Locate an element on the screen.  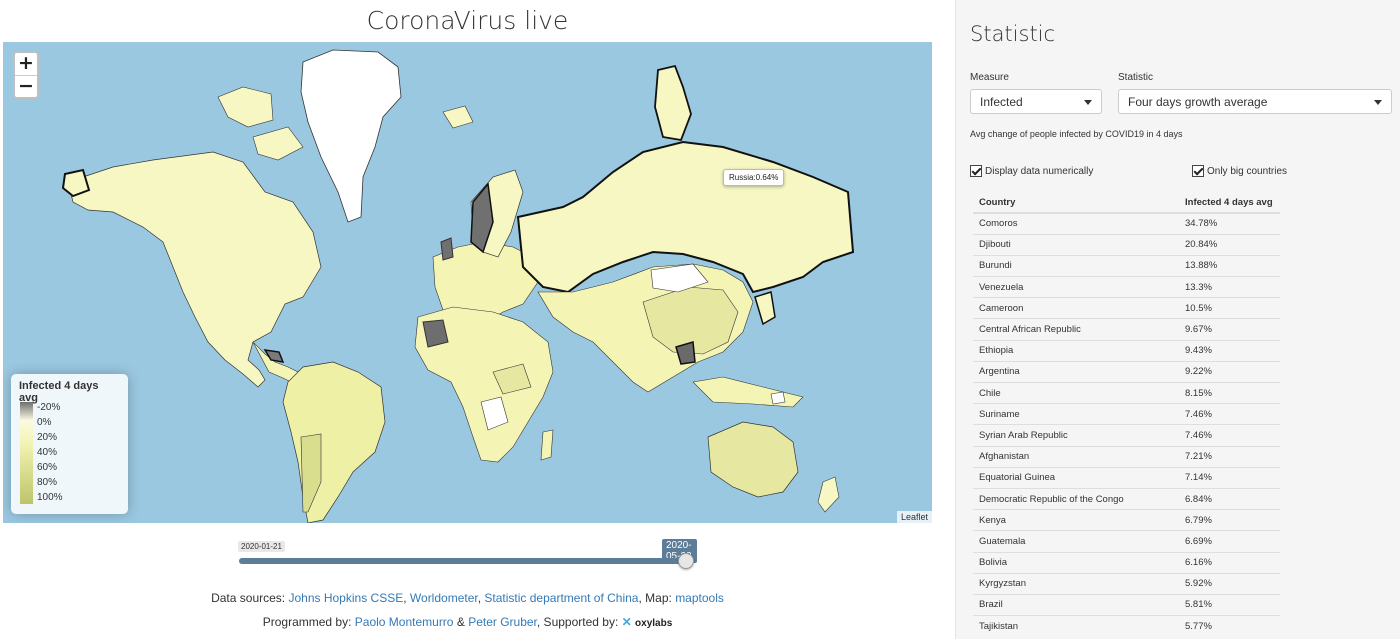
legend-label: -20% is located at coordinates (49, 407).